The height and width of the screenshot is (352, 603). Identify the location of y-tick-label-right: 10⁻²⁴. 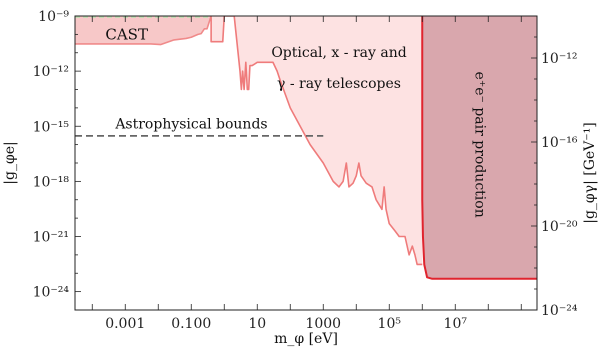
(559, 311).